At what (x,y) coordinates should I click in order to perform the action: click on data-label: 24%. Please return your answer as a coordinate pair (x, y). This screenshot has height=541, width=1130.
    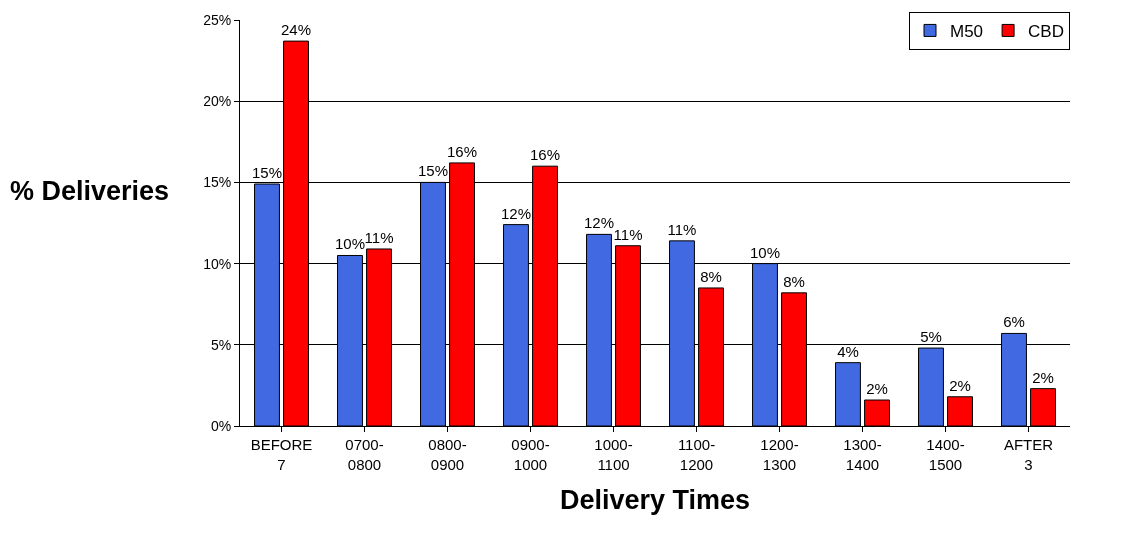
    Looking at the image, I should click on (296, 30).